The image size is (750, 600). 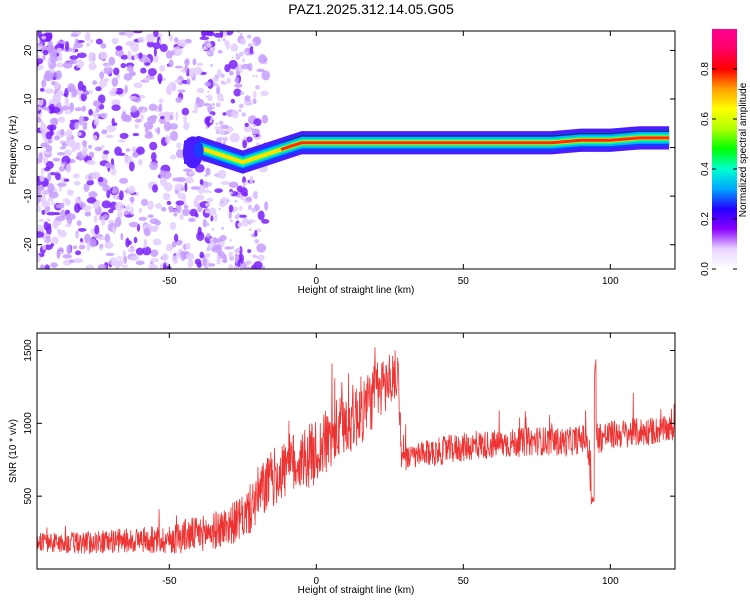 I want to click on colorbar-ticks: 0.0 0.2 0.4 0.6 0.8, so click(x=718, y=169).